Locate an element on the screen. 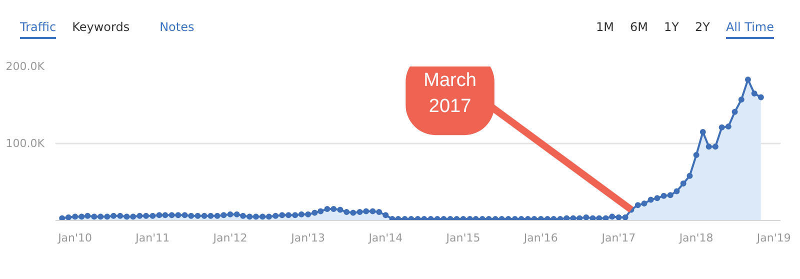  text: 1Y is located at coordinates (671, 27).